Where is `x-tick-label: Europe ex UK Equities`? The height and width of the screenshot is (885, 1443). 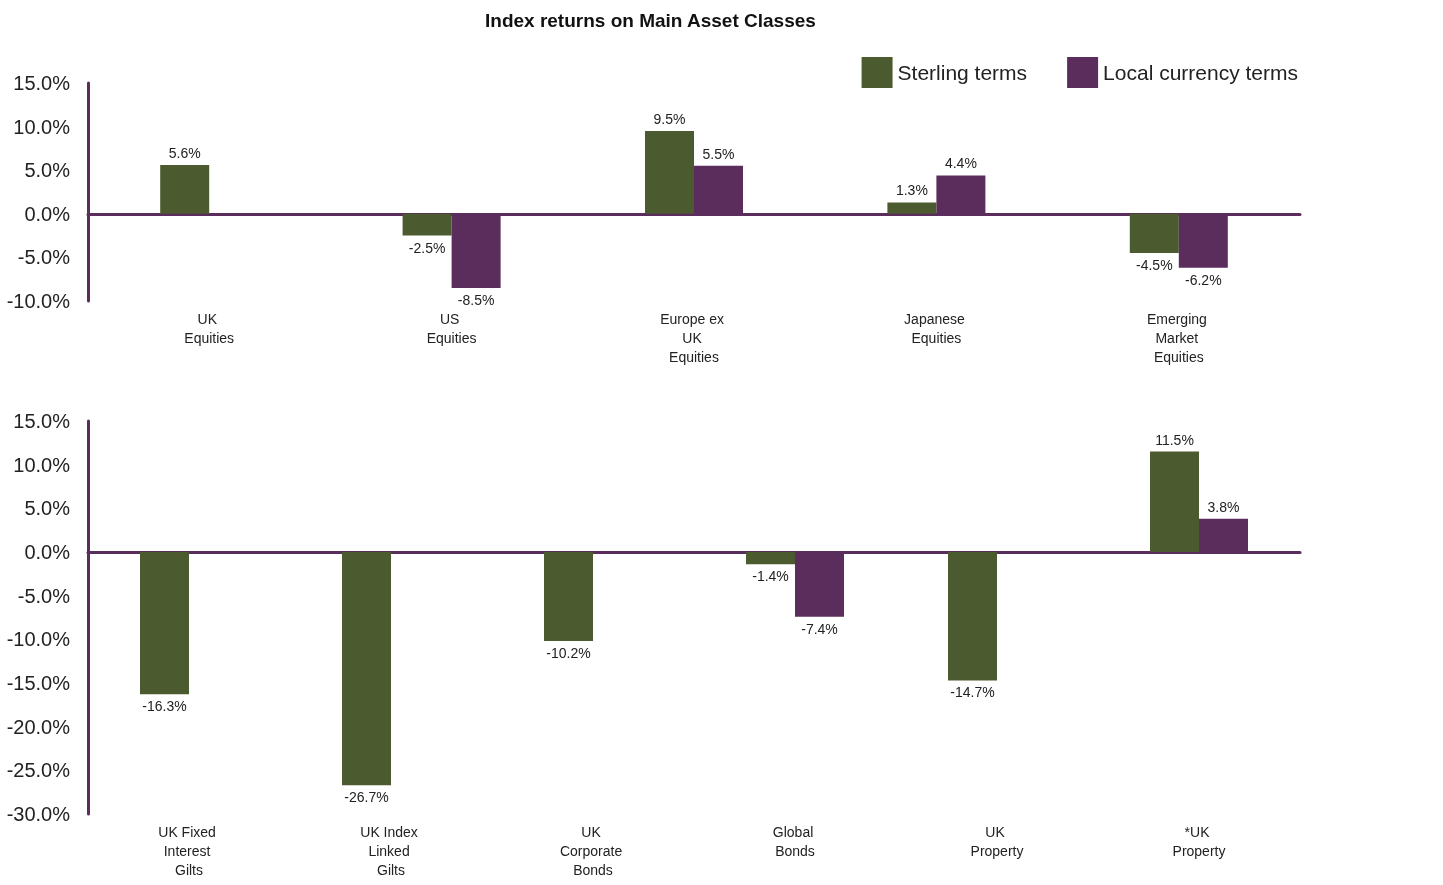
x-tick-label: Europe ex UK Equities is located at coordinates (694, 337).